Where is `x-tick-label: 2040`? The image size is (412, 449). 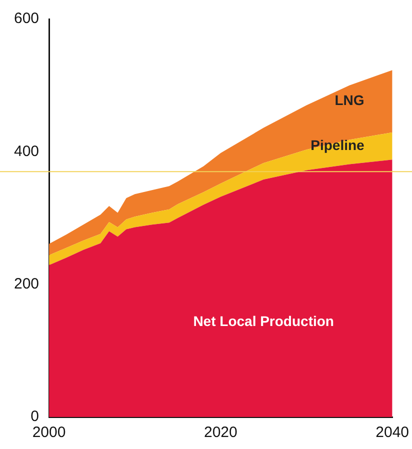 x-tick-label: 2040 is located at coordinates (393, 433).